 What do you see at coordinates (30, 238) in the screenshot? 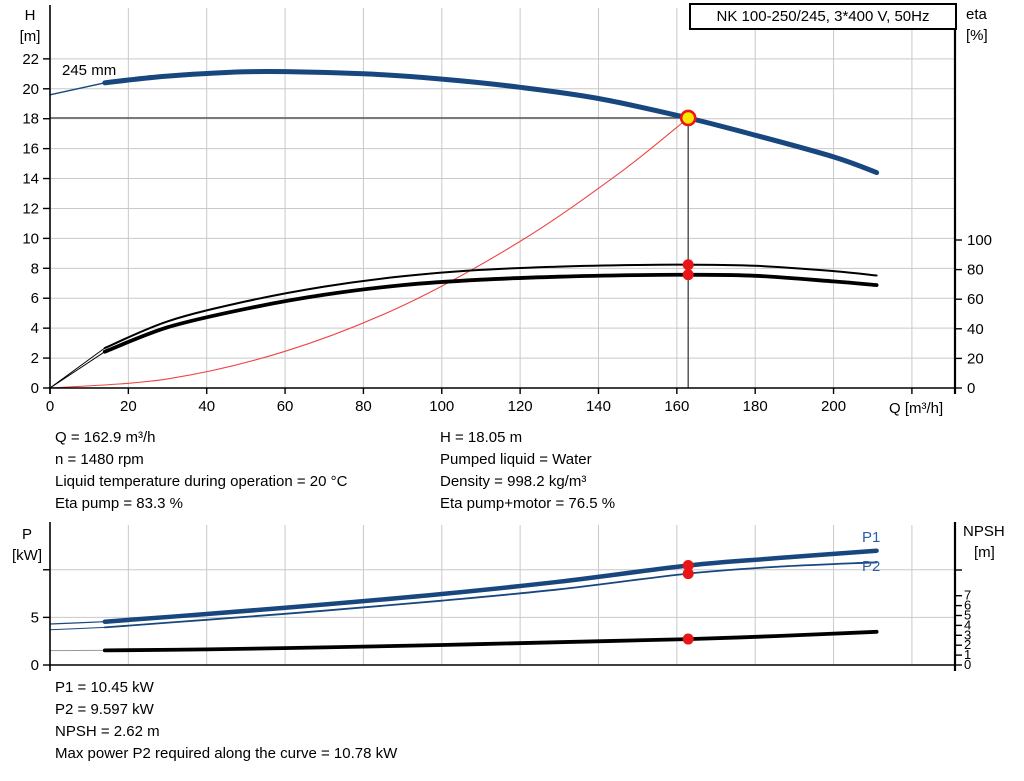
I see `tick-label: 10` at bounding box center [30, 238].